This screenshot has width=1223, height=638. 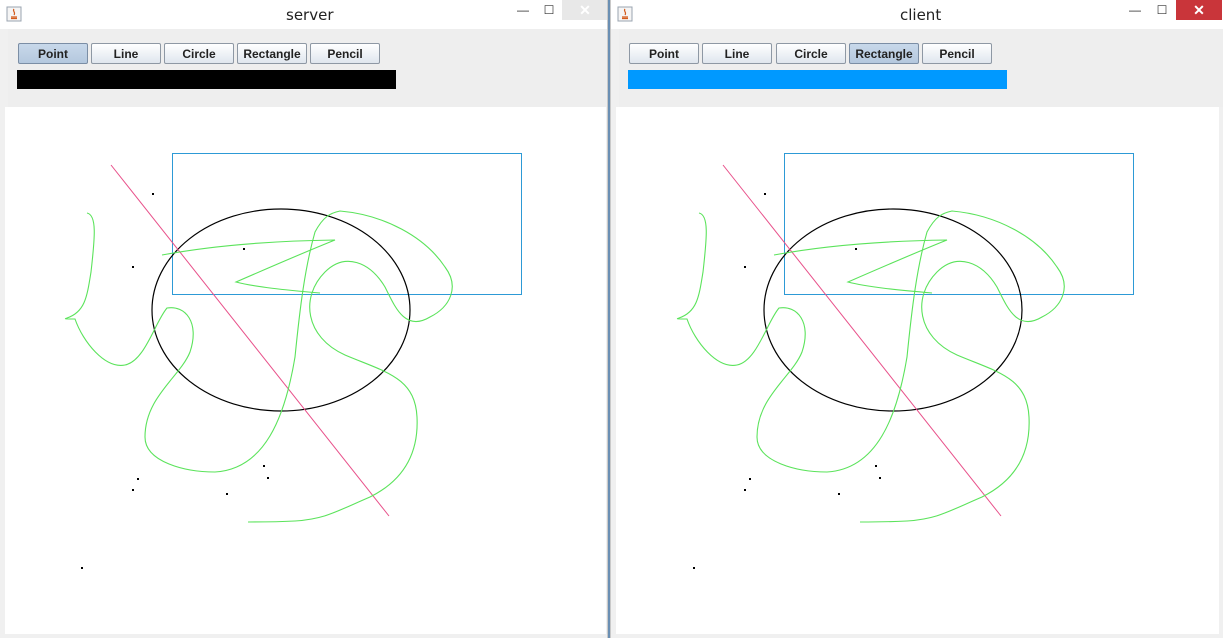 What do you see at coordinates (310, 15) in the screenshot?
I see `window-title: server` at bounding box center [310, 15].